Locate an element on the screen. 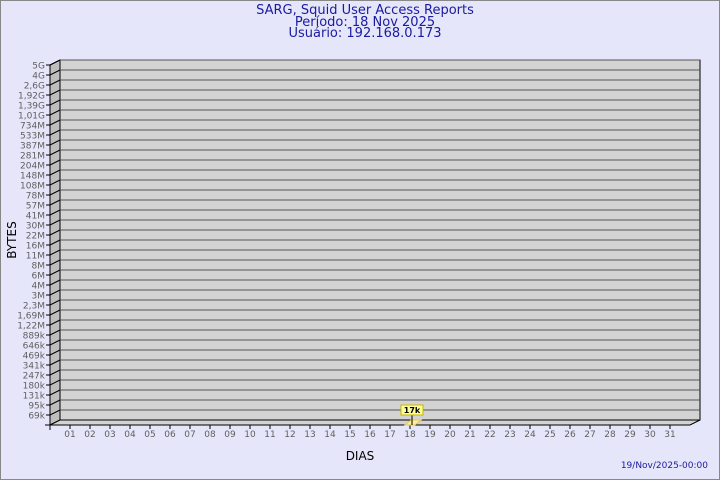 Image resolution: width=720 pixels, height=480 pixels. x-tick-label: 11 is located at coordinates (269, 435).